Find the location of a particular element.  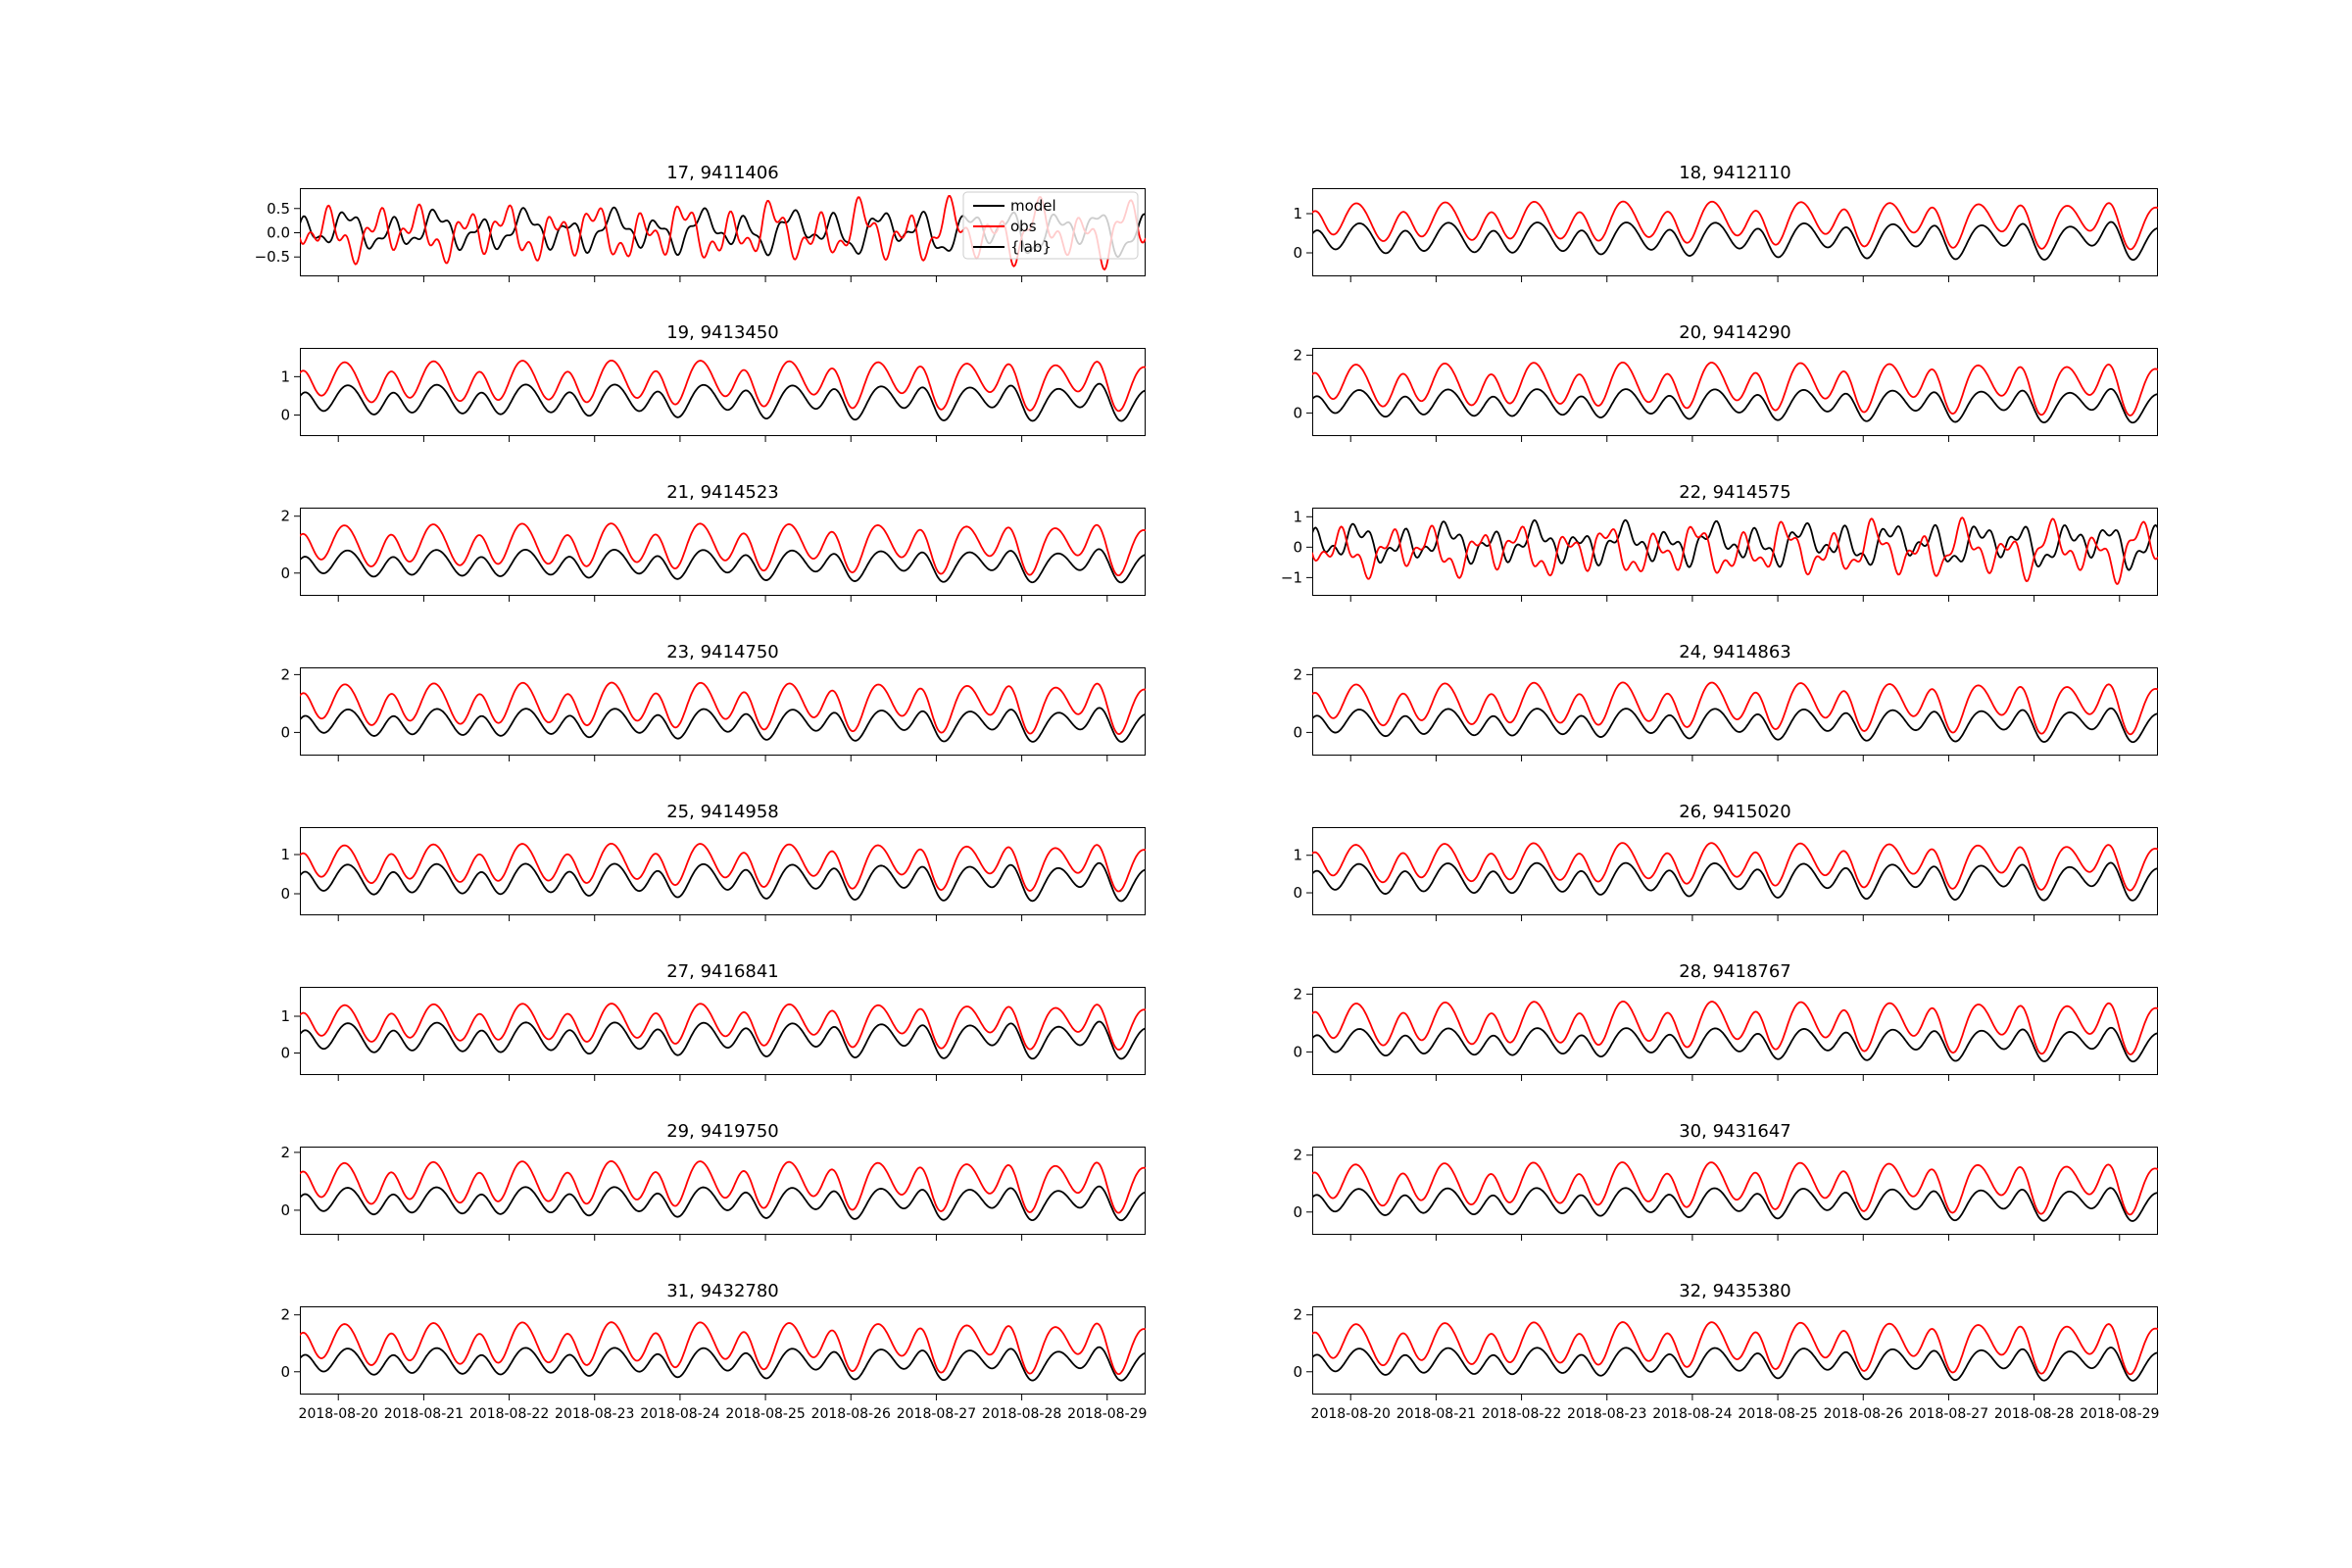

panel-title: 20, 9414290 is located at coordinates (1735, 332).